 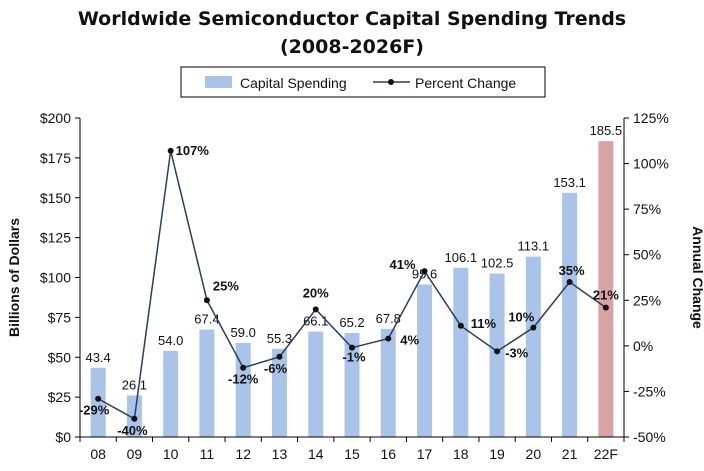 What do you see at coordinates (534, 246) in the screenshot?
I see `bar-value-label: 113.1` at bounding box center [534, 246].